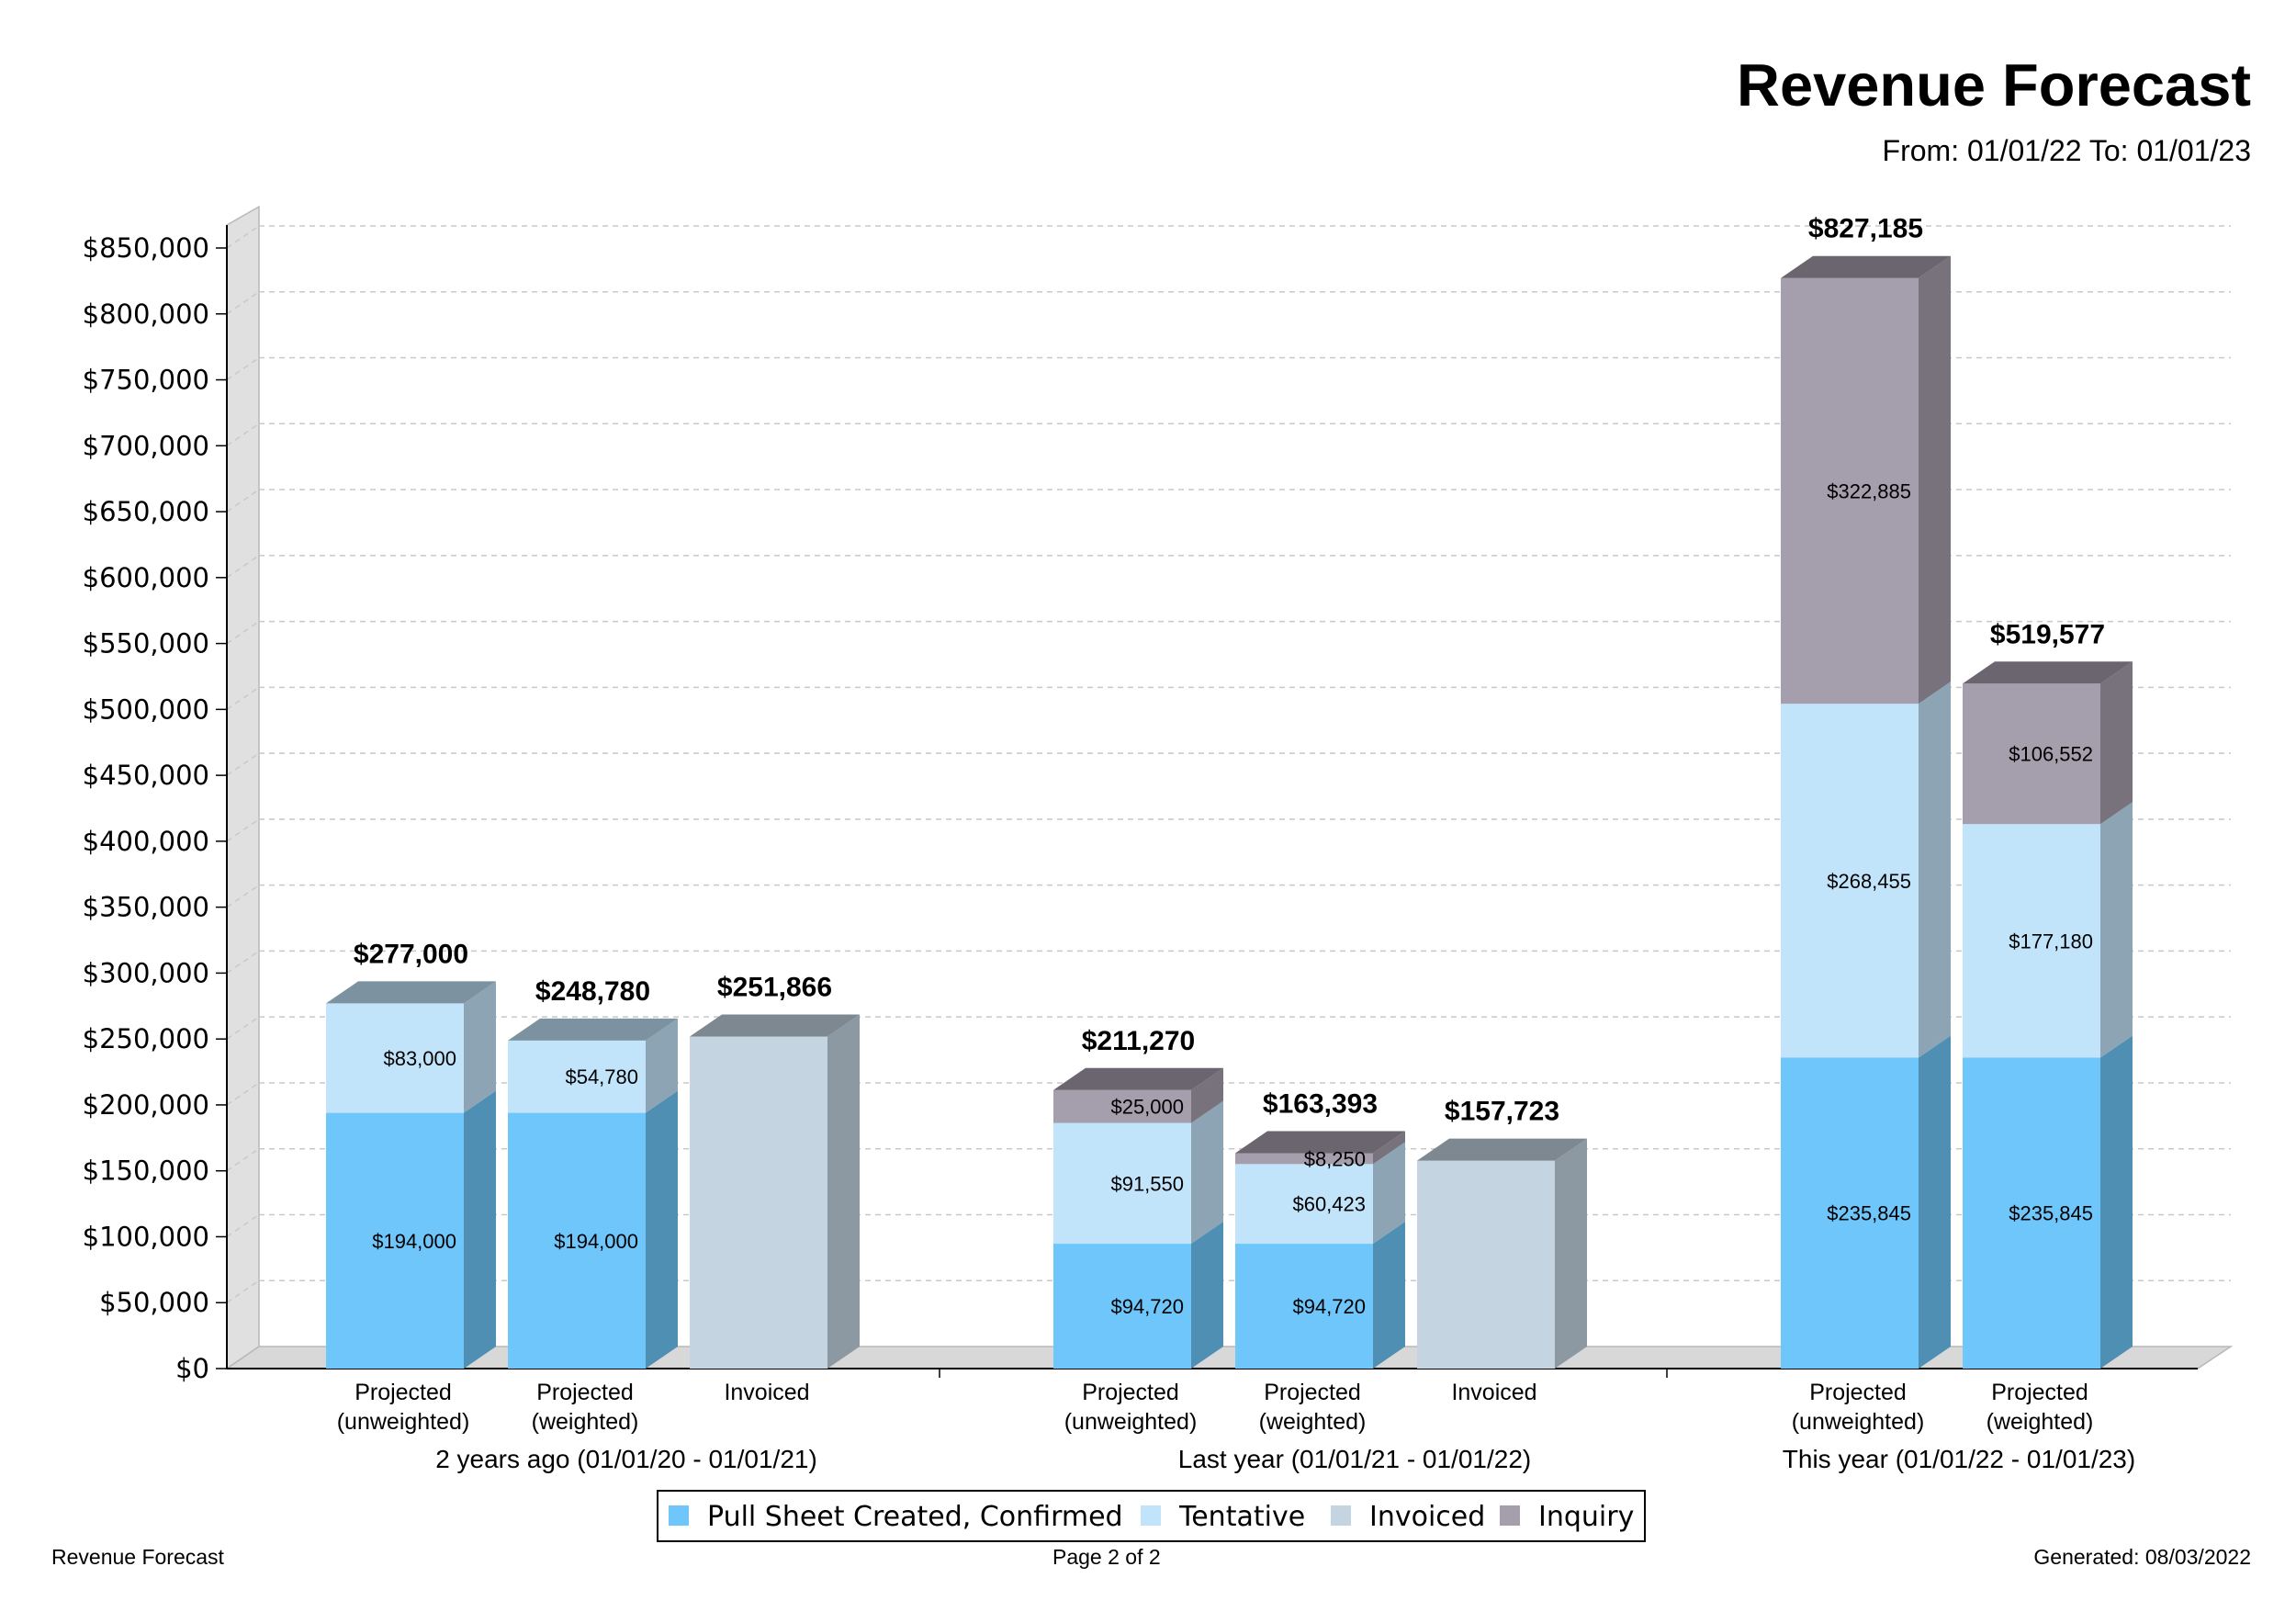 This screenshot has width=2296, height=1623. What do you see at coordinates (1427, 1517) in the screenshot?
I see `legend-label: Invoiced` at bounding box center [1427, 1517].